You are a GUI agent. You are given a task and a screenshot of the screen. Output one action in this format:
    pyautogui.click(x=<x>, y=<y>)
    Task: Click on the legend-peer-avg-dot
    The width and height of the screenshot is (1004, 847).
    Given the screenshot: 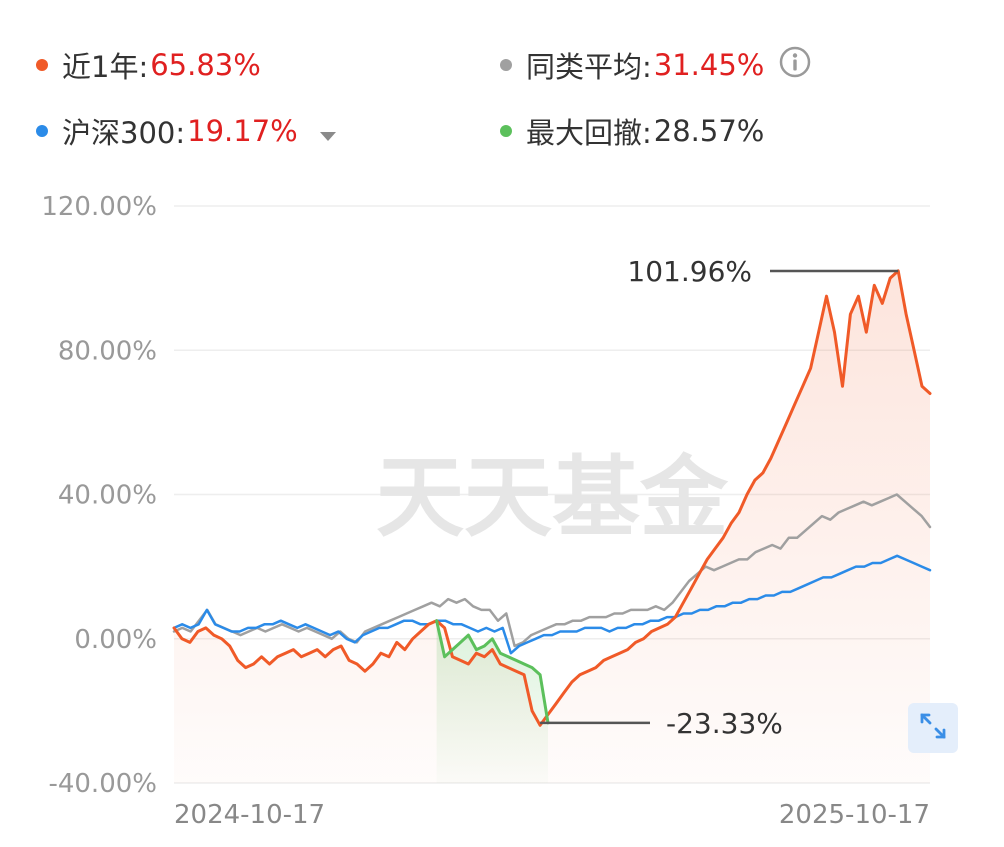 What is the action you would take?
    pyautogui.click(x=506, y=65)
    